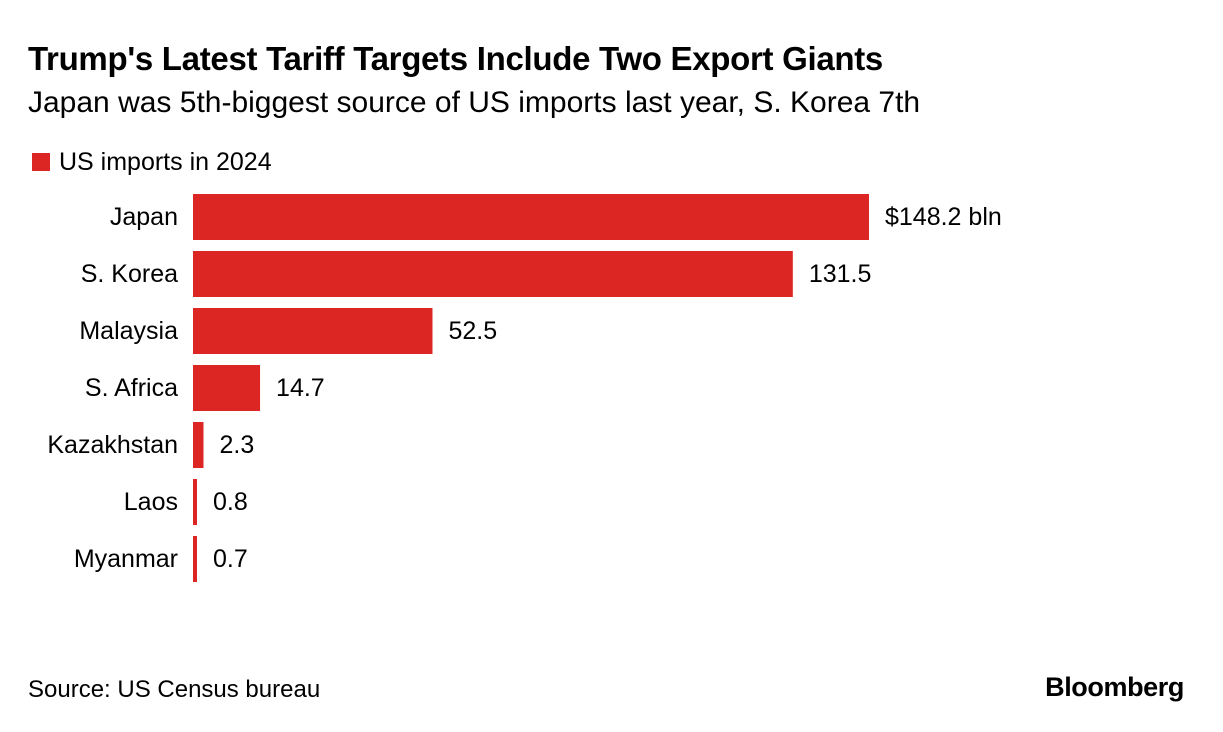 Image resolution: width=1223 pixels, height=732 pixels. I want to click on bloomberg-logo: Bloomberg, so click(1114, 687).